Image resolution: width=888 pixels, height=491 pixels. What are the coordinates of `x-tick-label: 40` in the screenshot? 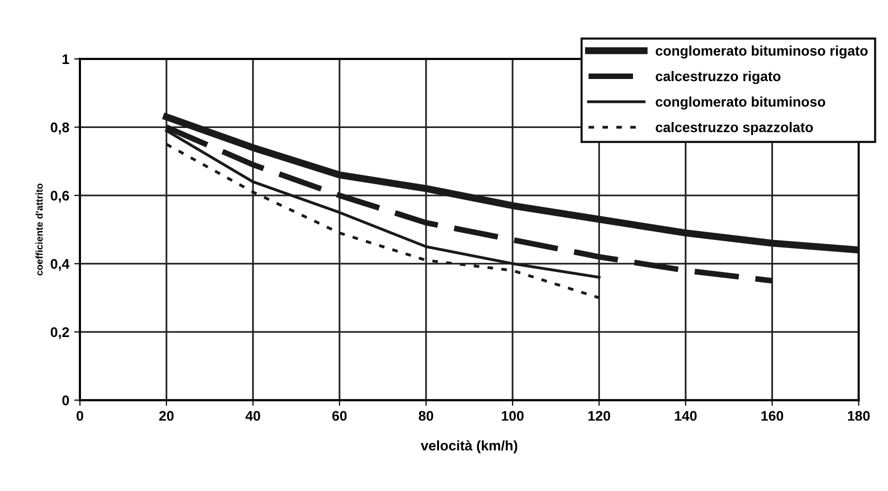 It's located at (252, 415).